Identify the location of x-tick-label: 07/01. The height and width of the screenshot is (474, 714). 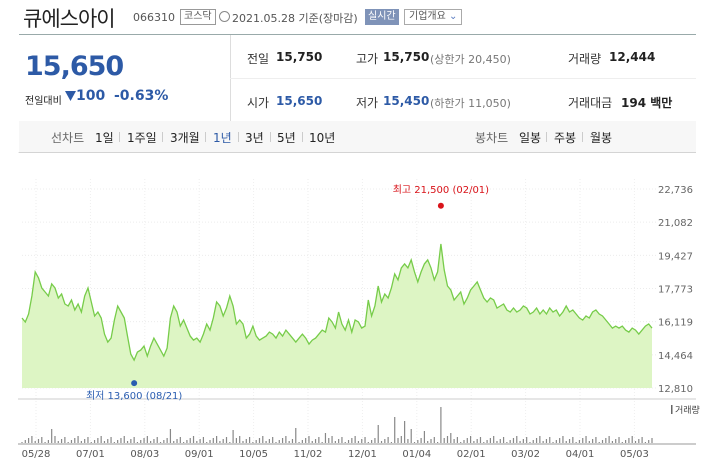
(90, 454).